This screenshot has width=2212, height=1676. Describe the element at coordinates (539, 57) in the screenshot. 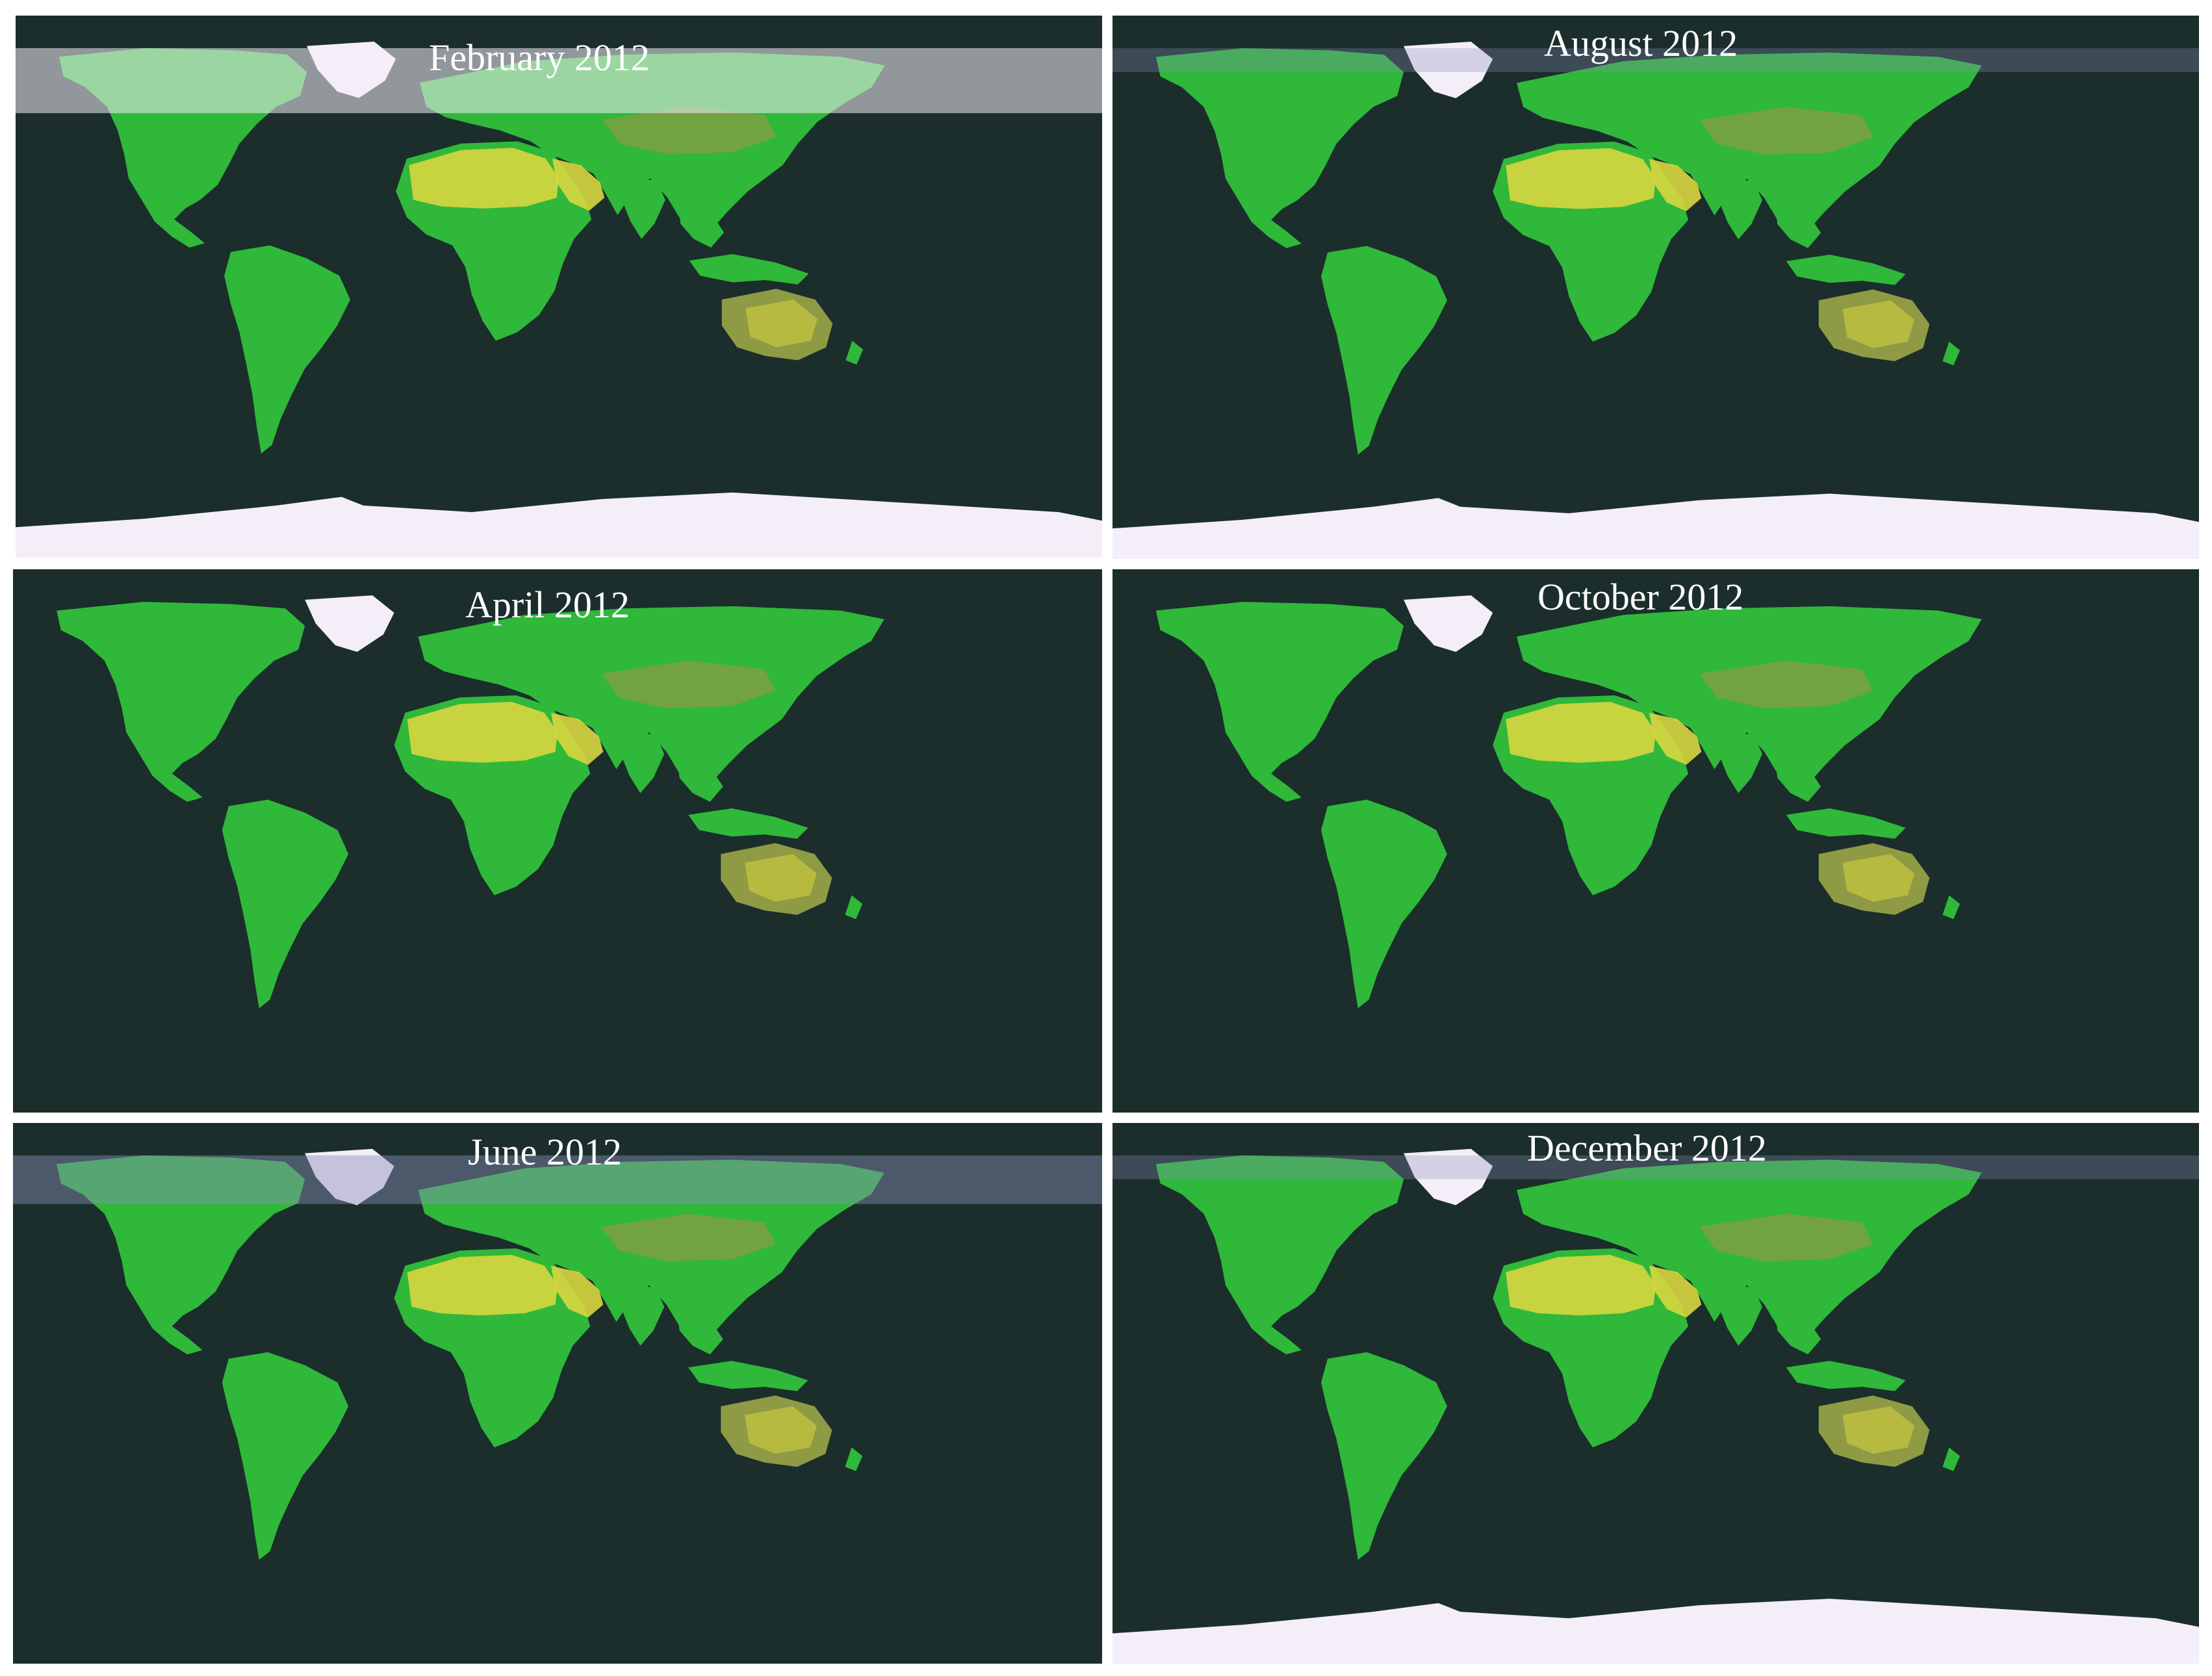

I see `panel-title: February 2012` at that location.